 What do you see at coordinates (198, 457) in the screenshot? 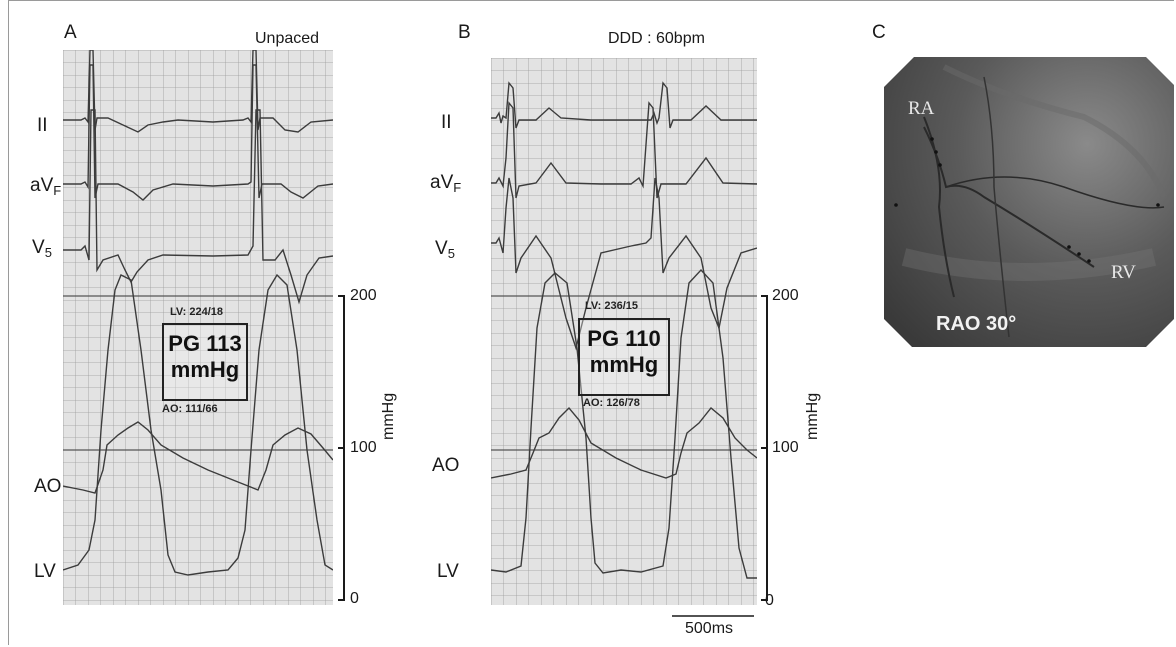
I see `panel-a-trace-ao` at bounding box center [198, 457].